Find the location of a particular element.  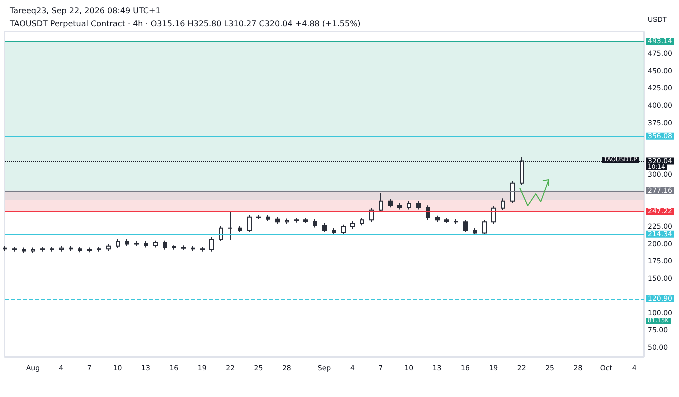

chart-subtitle: TAOUSDT Perpetual Contract · 4h · O315.16 H325.80 L310.27 C320.04 +4.88 (+1.55%) is located at coordinates (185, 24).